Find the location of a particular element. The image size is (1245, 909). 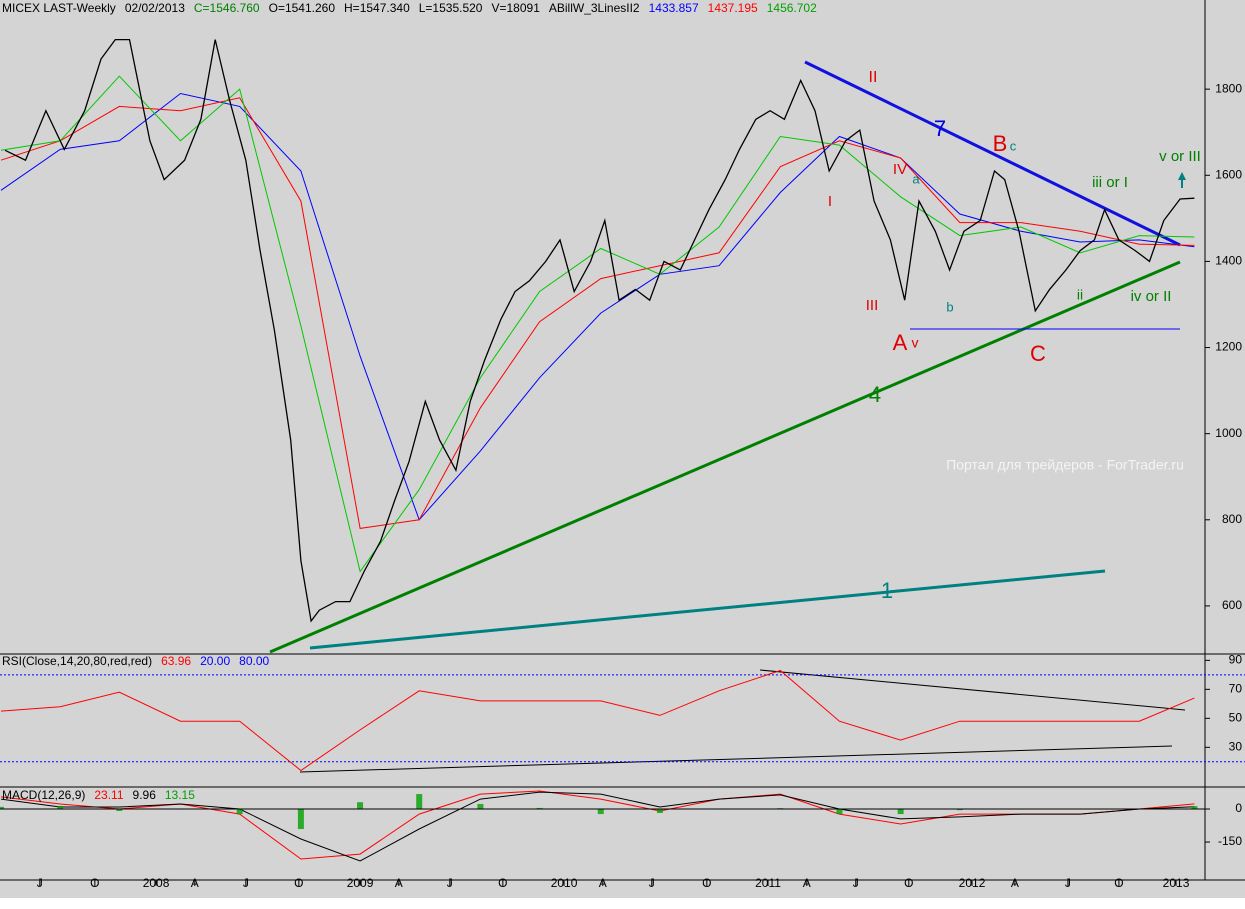

wave-label: II is located at coordinates (873, 77).